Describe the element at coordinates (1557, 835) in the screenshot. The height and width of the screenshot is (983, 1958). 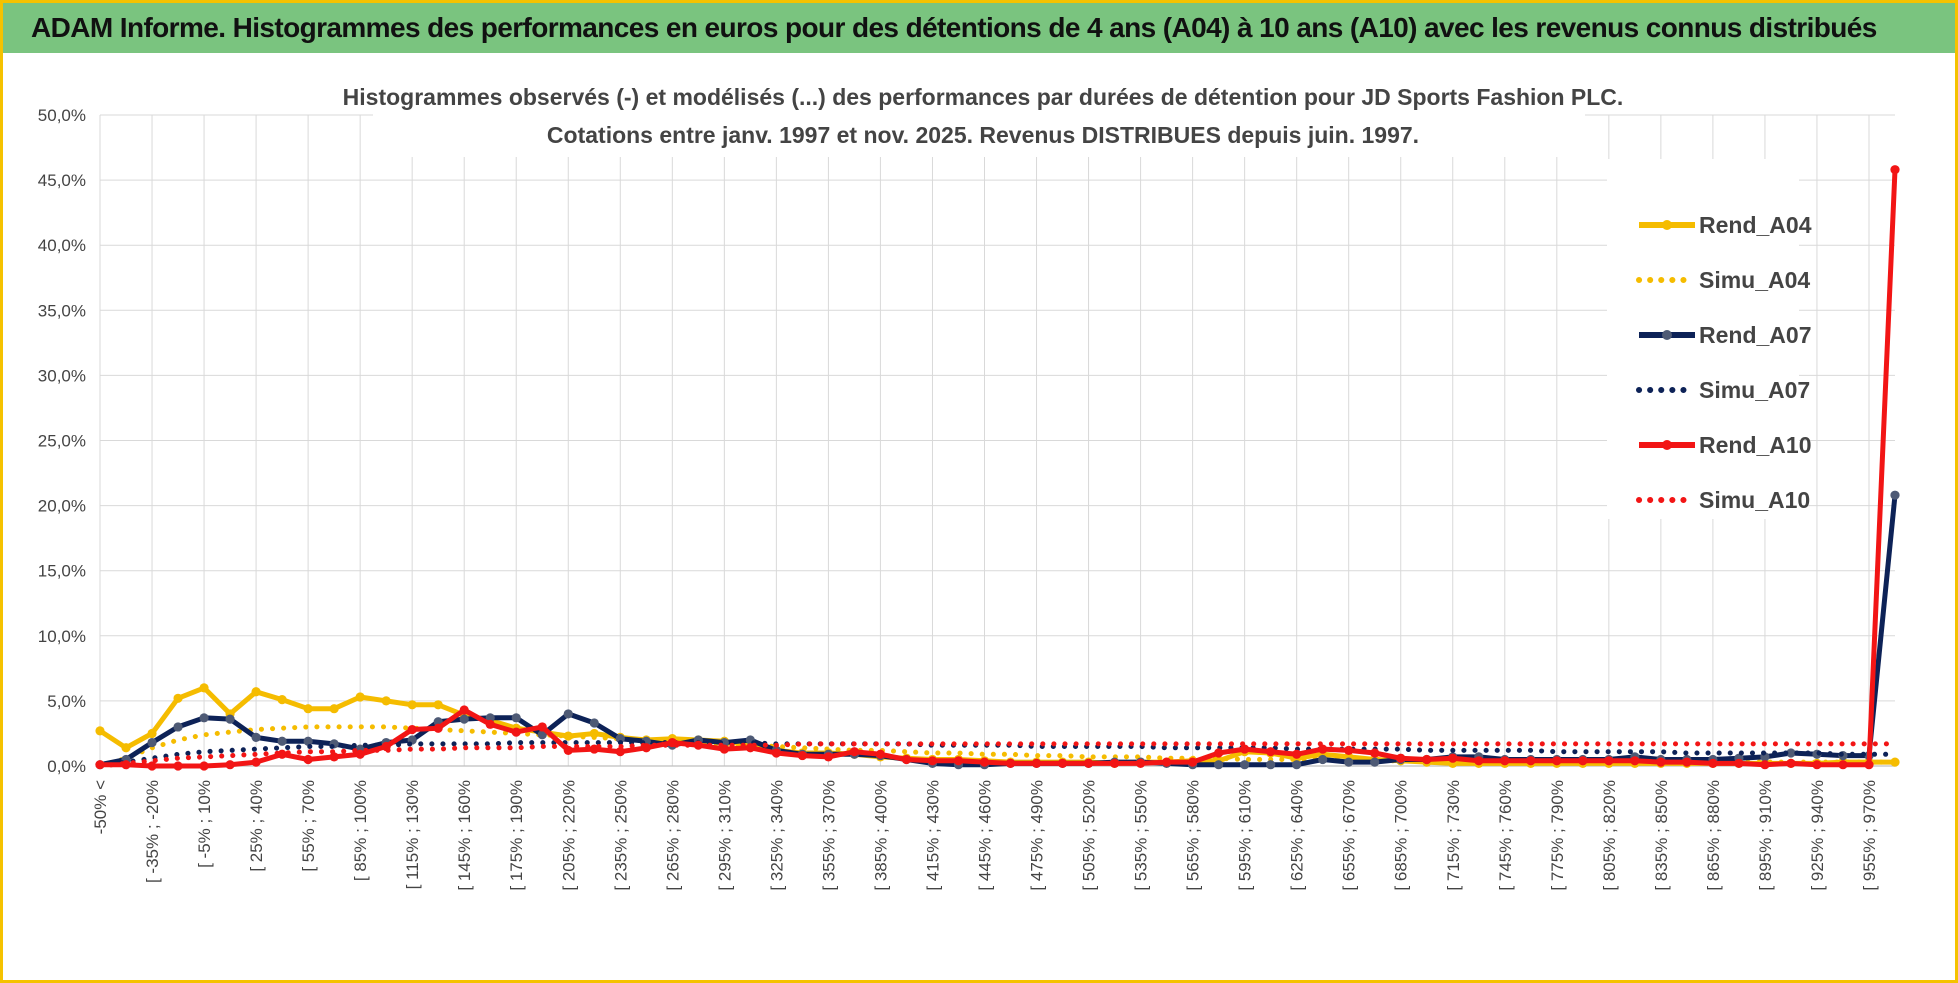
I see `x-tick-label: [ 775% ; 790%` at that location.